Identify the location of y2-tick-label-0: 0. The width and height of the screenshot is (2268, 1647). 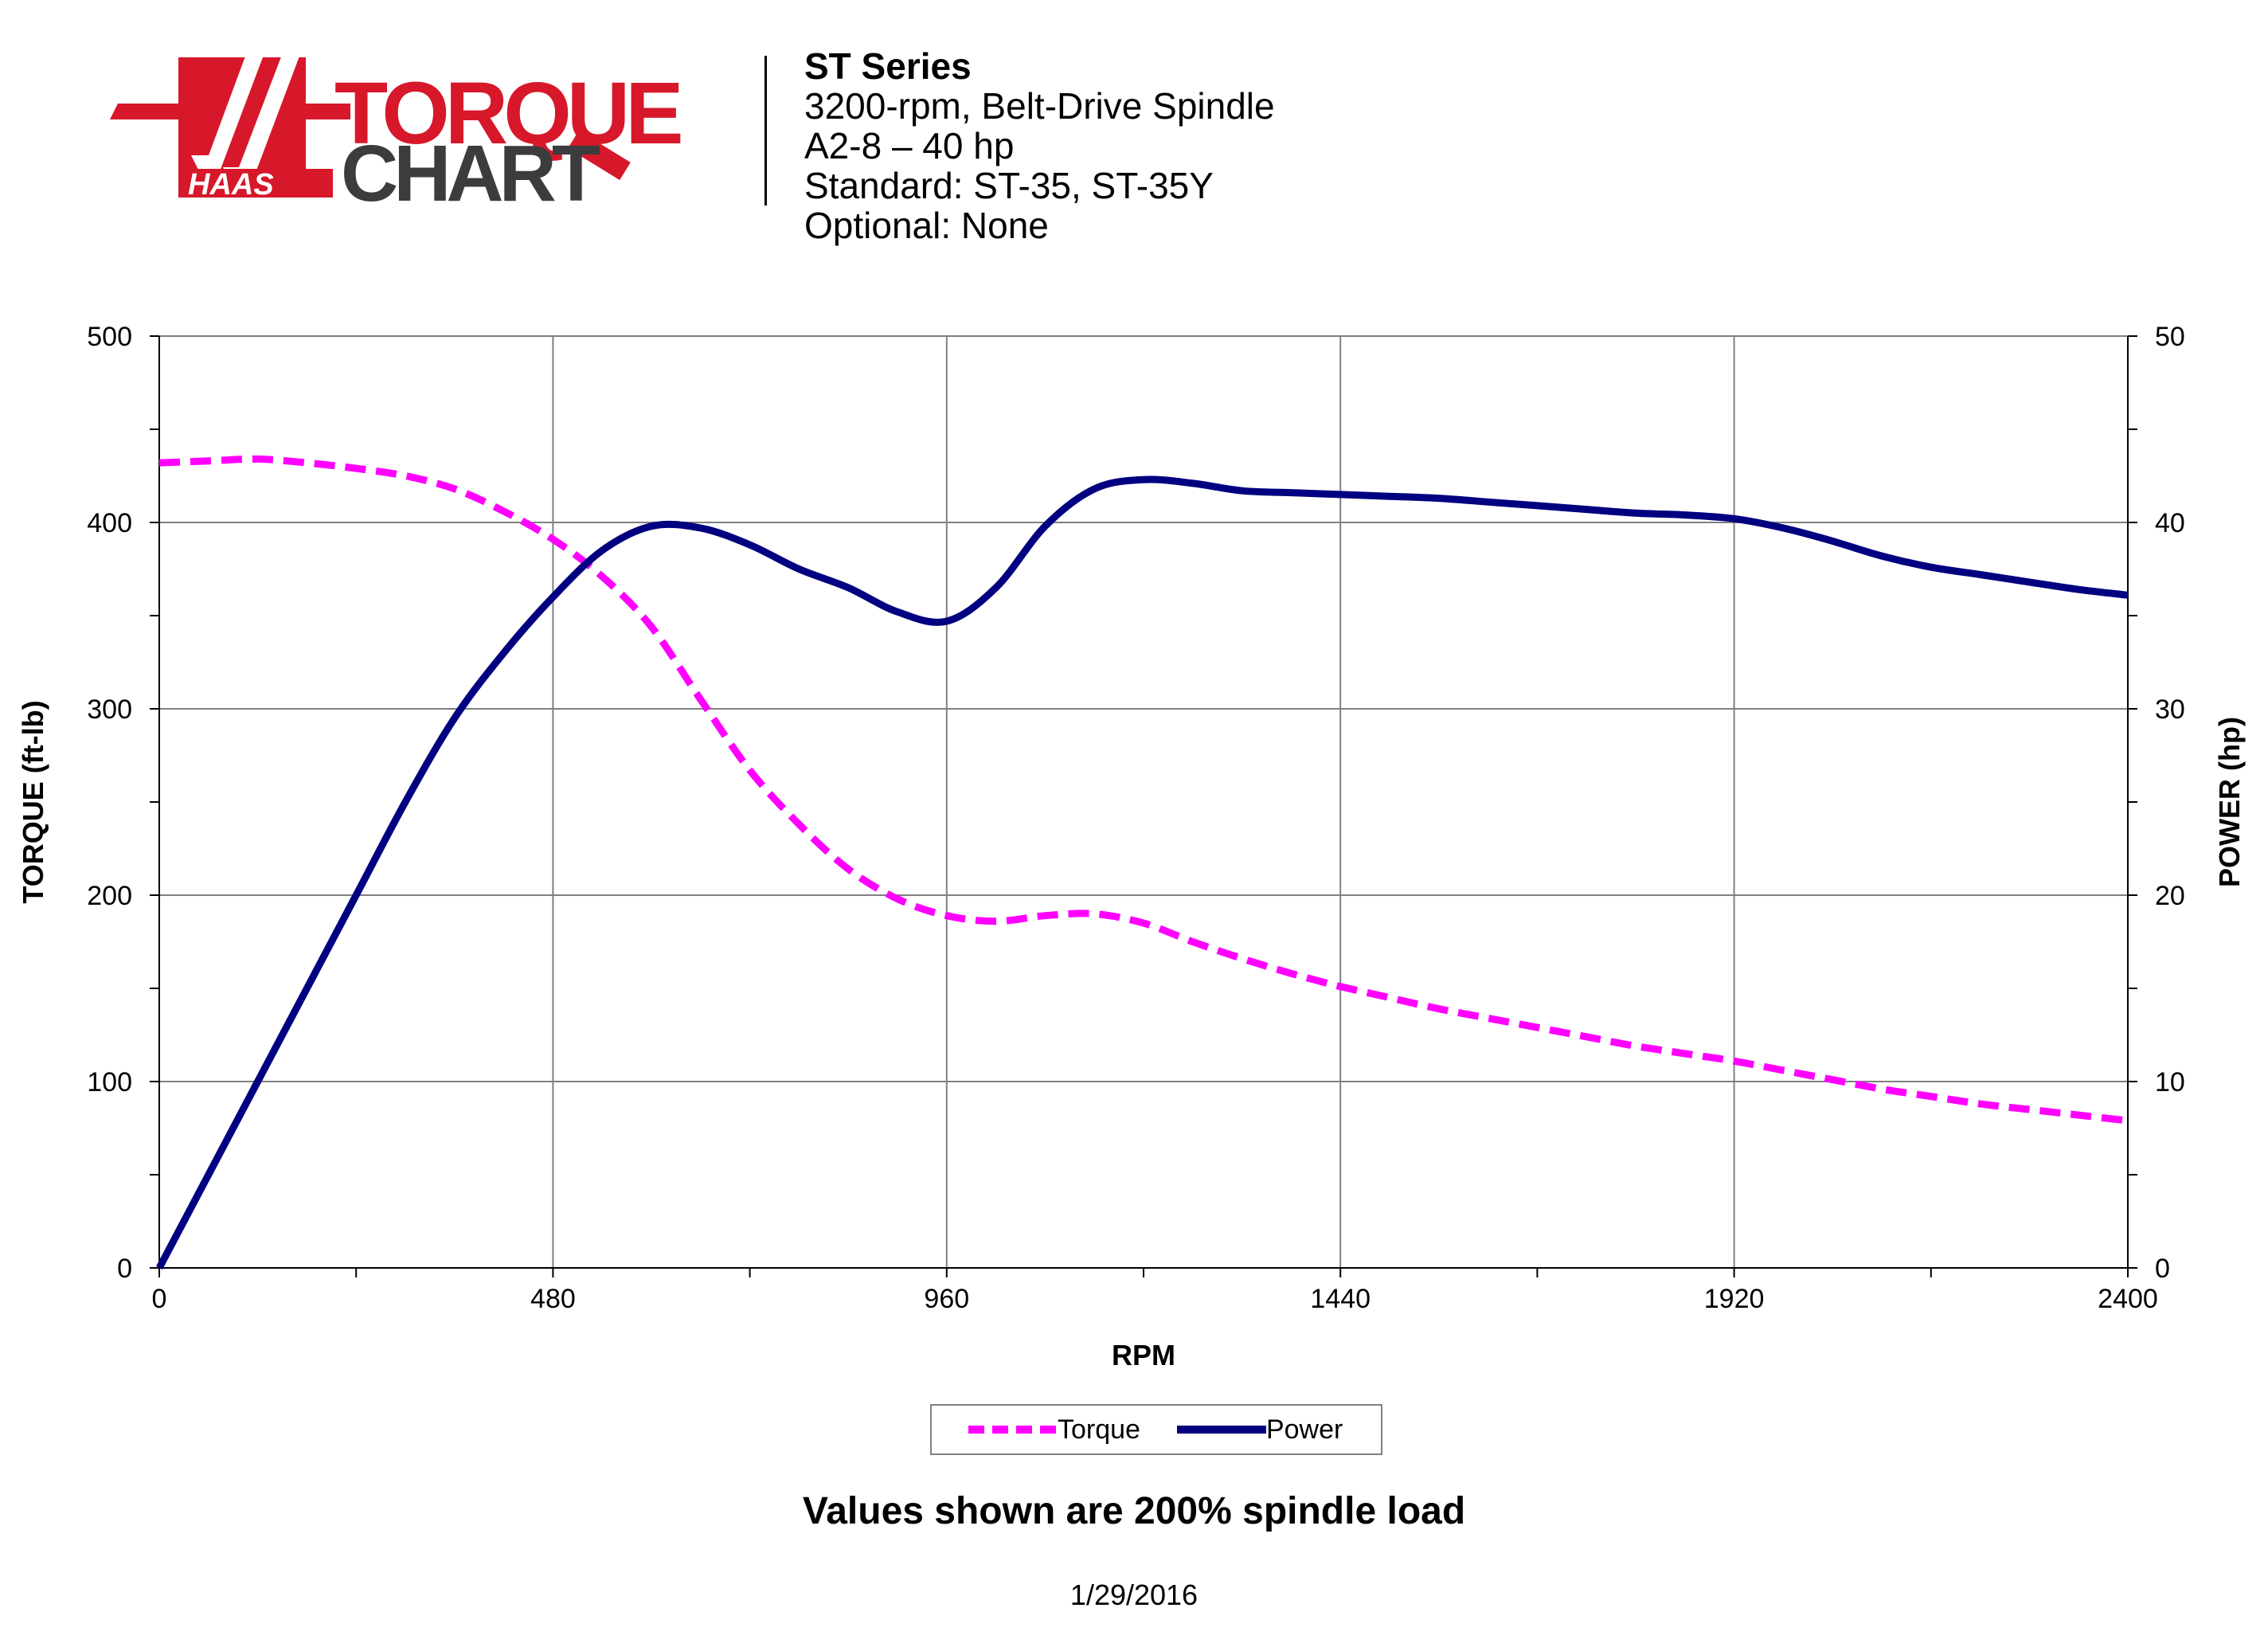
(2162, 1269).